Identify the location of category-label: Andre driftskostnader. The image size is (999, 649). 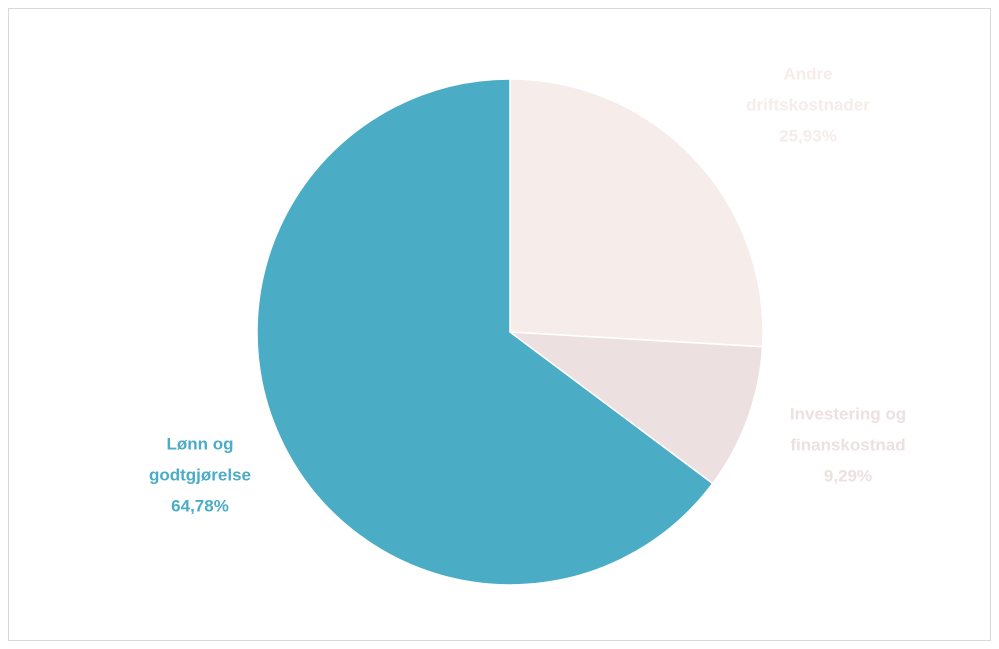
(808, 89).